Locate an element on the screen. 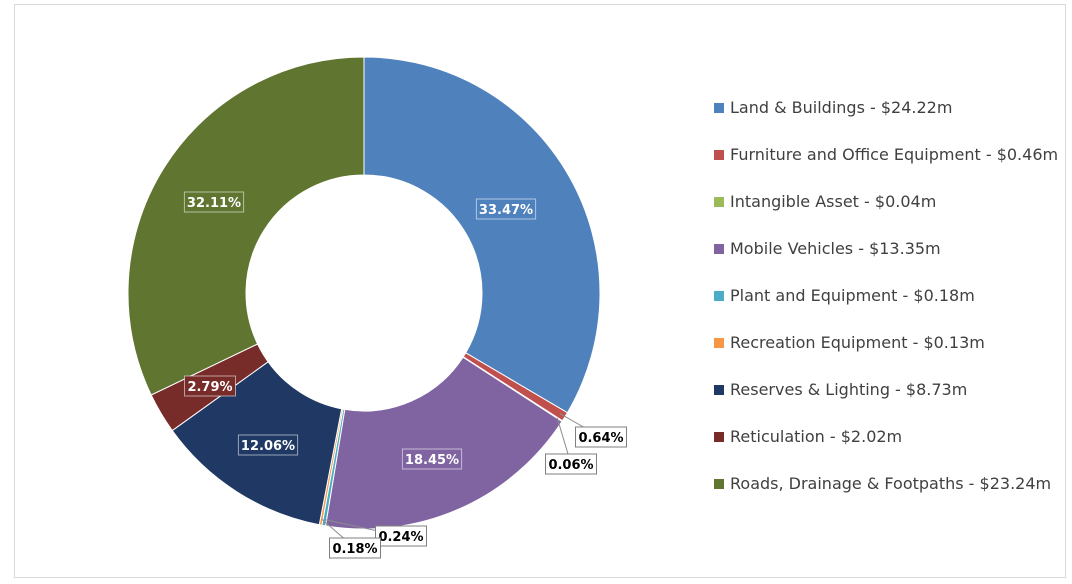  legend-item-plant-and-equipment: Plant and Equipment - $0.18m is located at coordinates (886, 295).